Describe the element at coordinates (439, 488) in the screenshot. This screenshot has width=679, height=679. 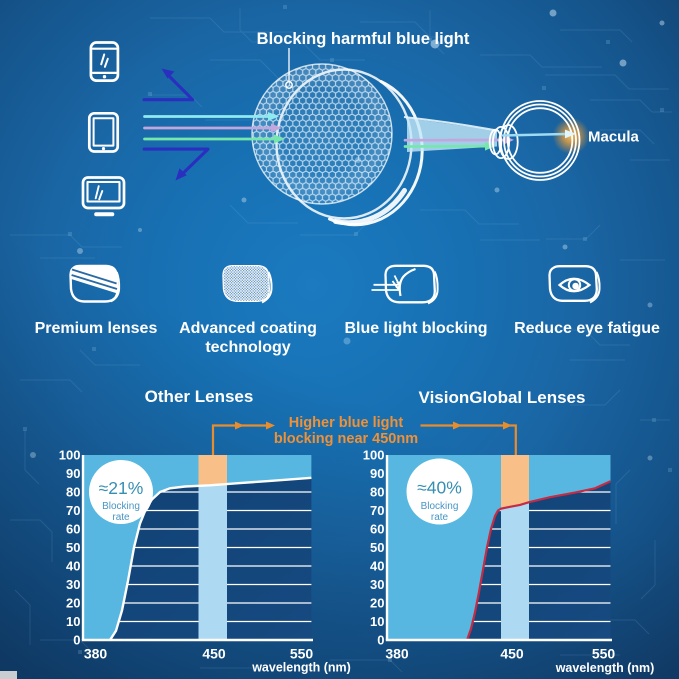
I see `svg-text: ≈40%` at that location.